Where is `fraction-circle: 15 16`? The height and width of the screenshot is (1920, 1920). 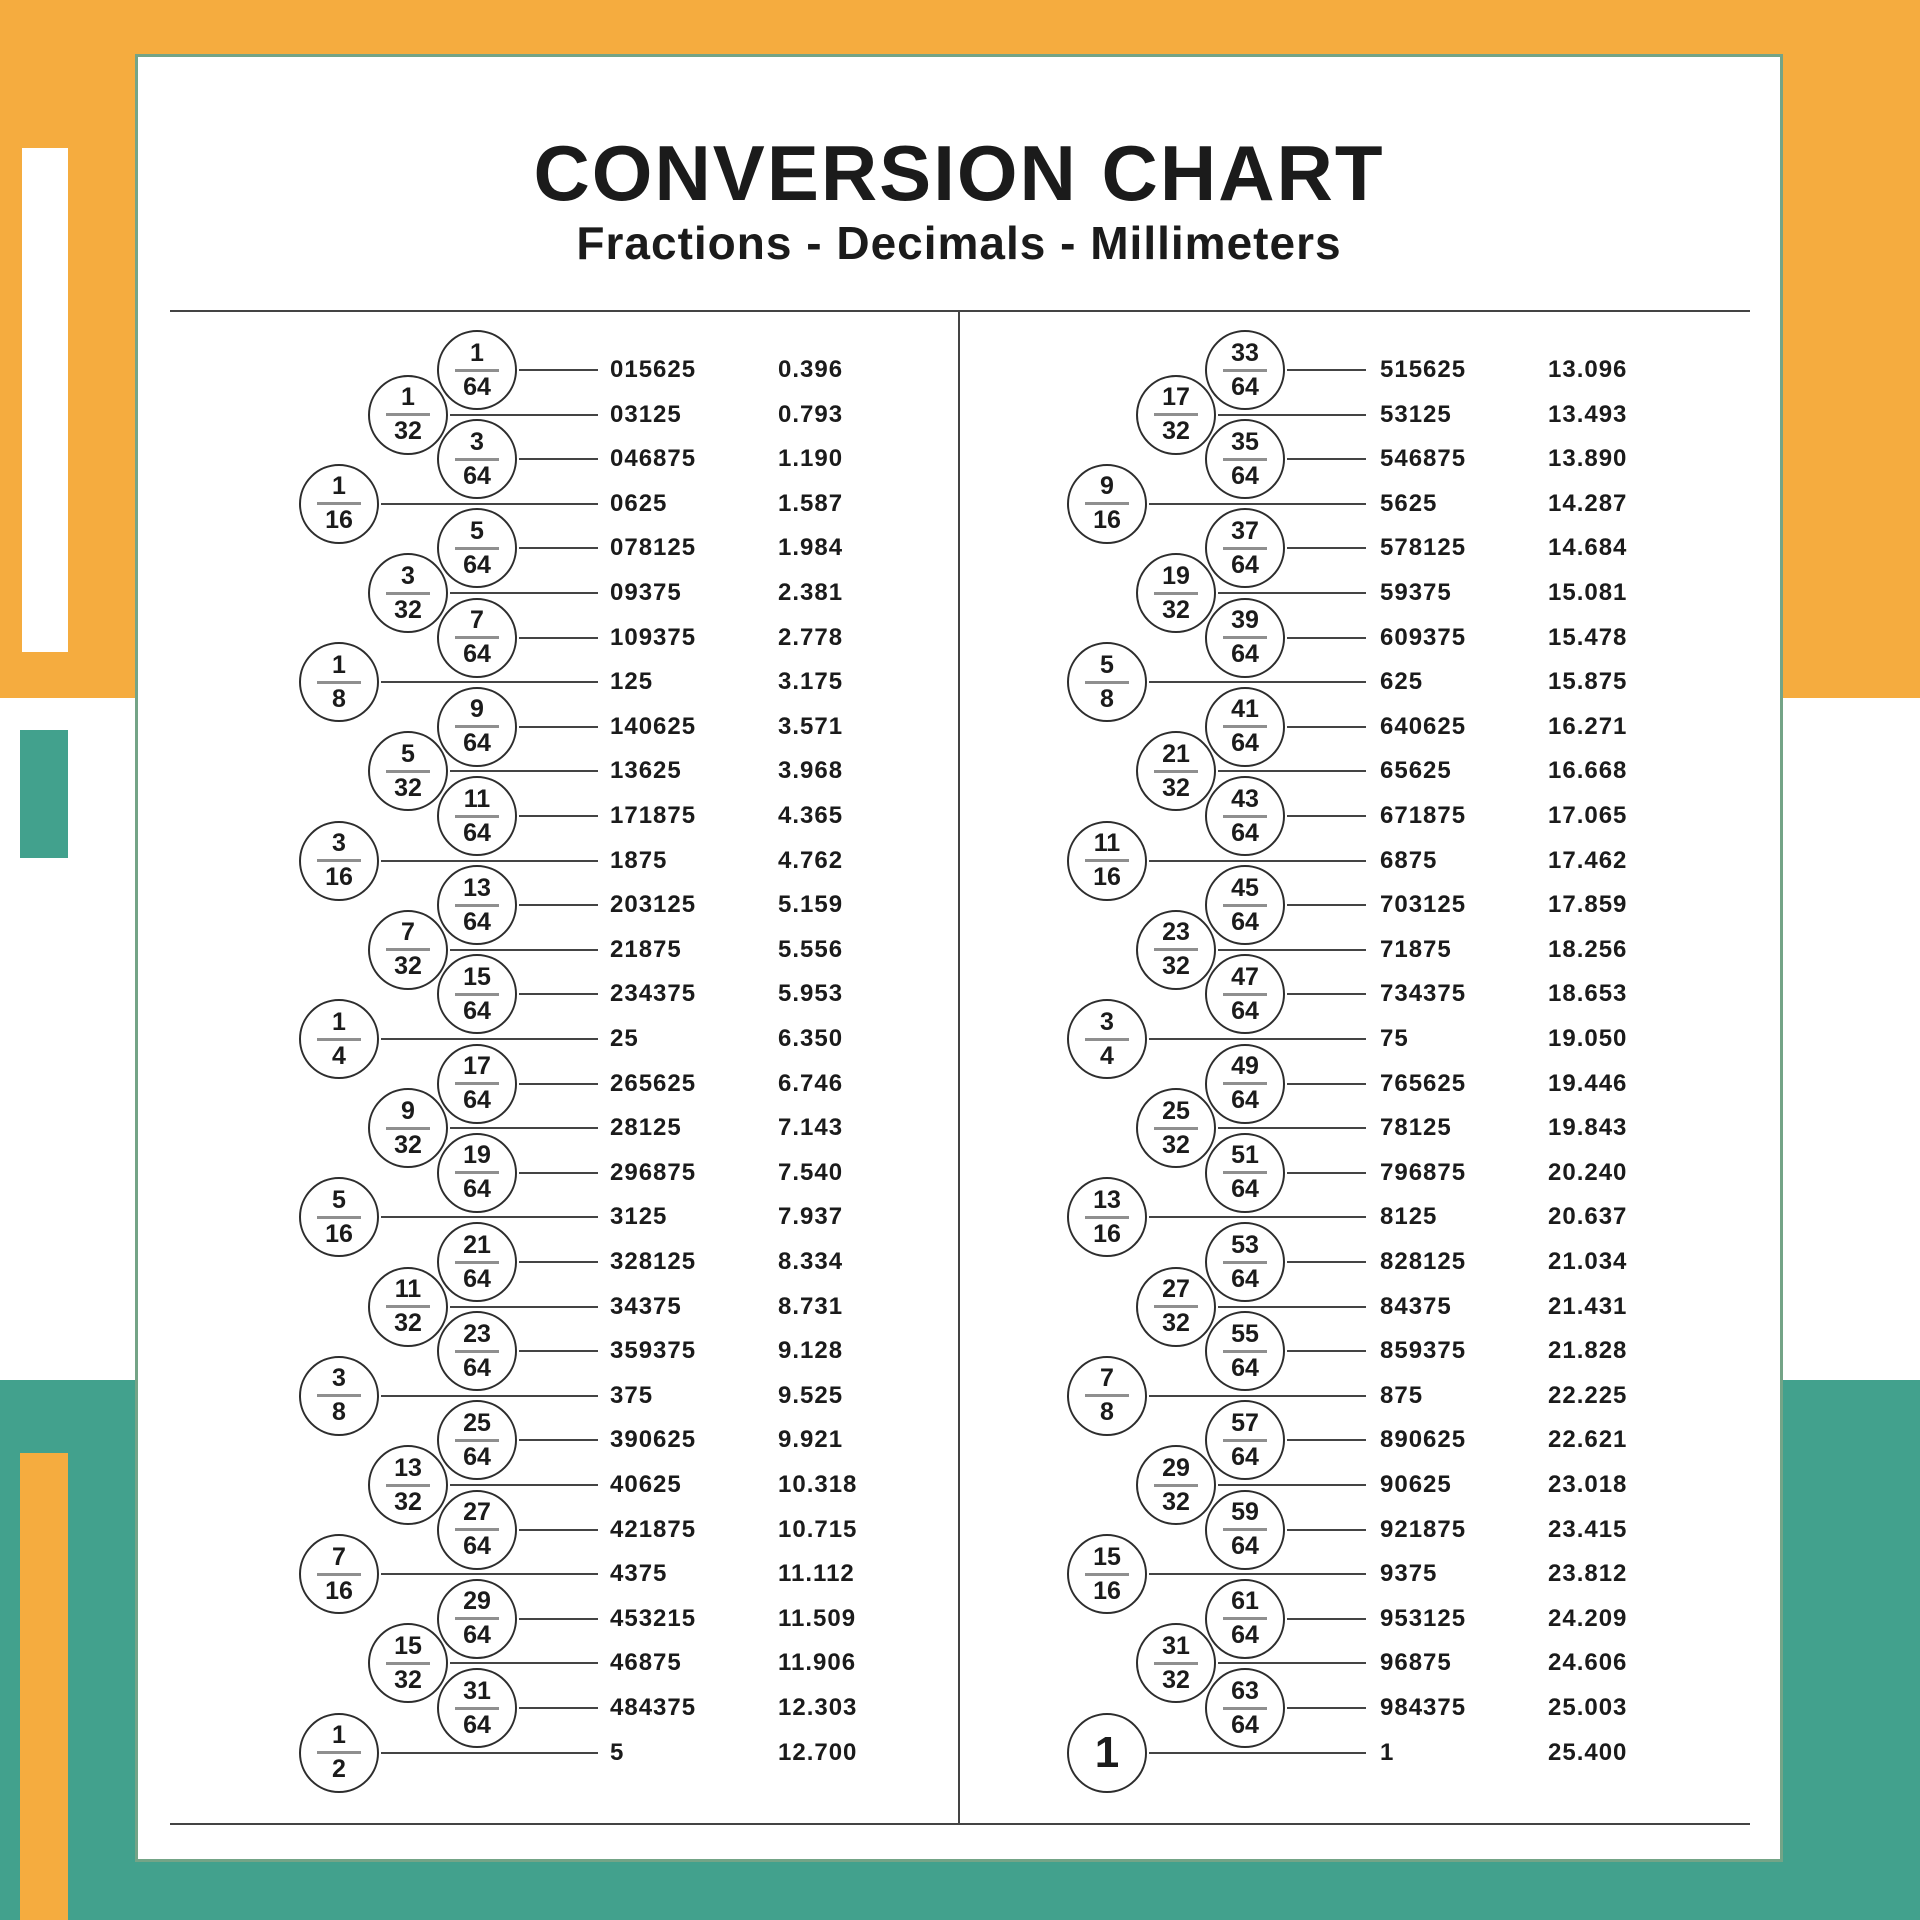
fraction-circle: 15 16 is located at coordinates (1107, 1574).